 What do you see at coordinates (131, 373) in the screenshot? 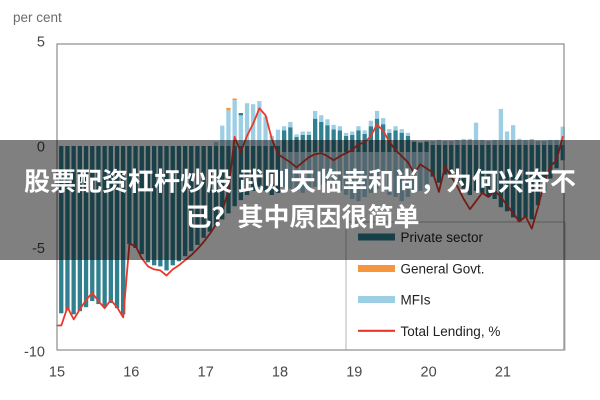
I see `svg-text: 16` at bounding box center [131, 373].